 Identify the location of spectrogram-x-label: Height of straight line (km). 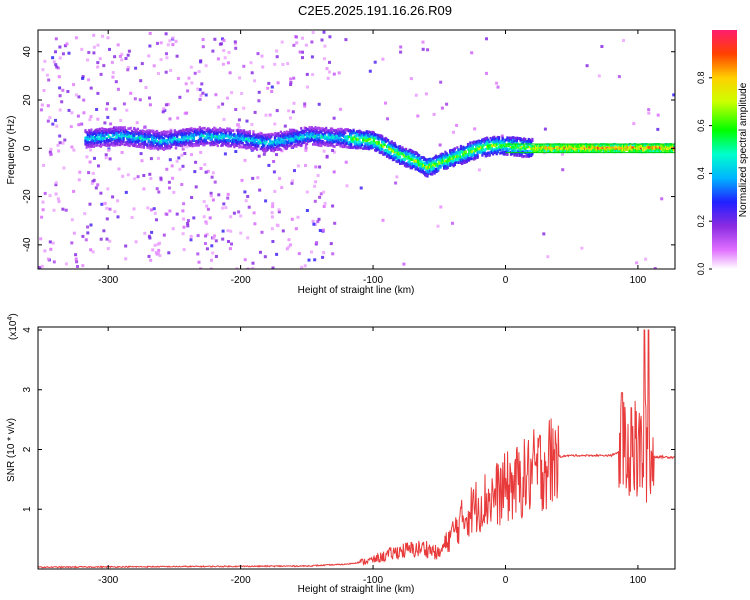
(356, 290).